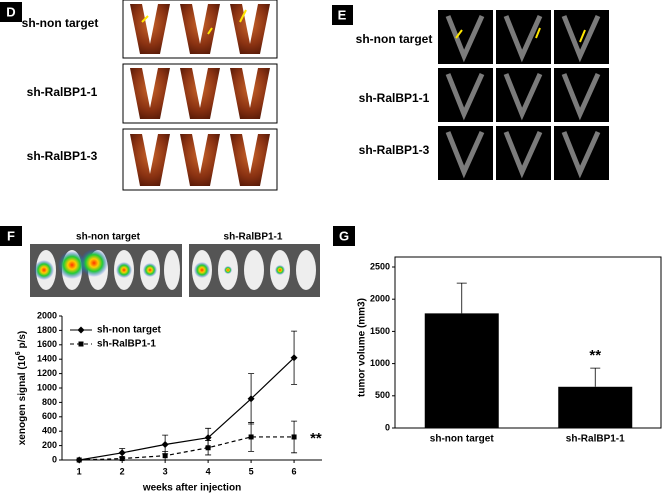 The width and height of the screenshot is (664, 494). I want to click on x-tick-label: 1, so click(79, 471).